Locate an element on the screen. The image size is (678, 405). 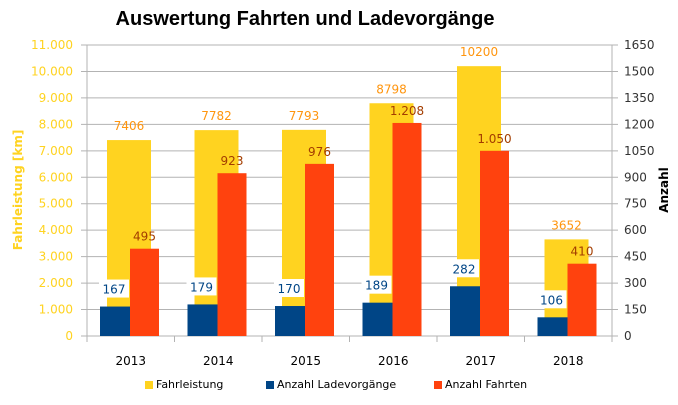
data-label-fahrten: 1.208 is located at coordinates (407, 111).